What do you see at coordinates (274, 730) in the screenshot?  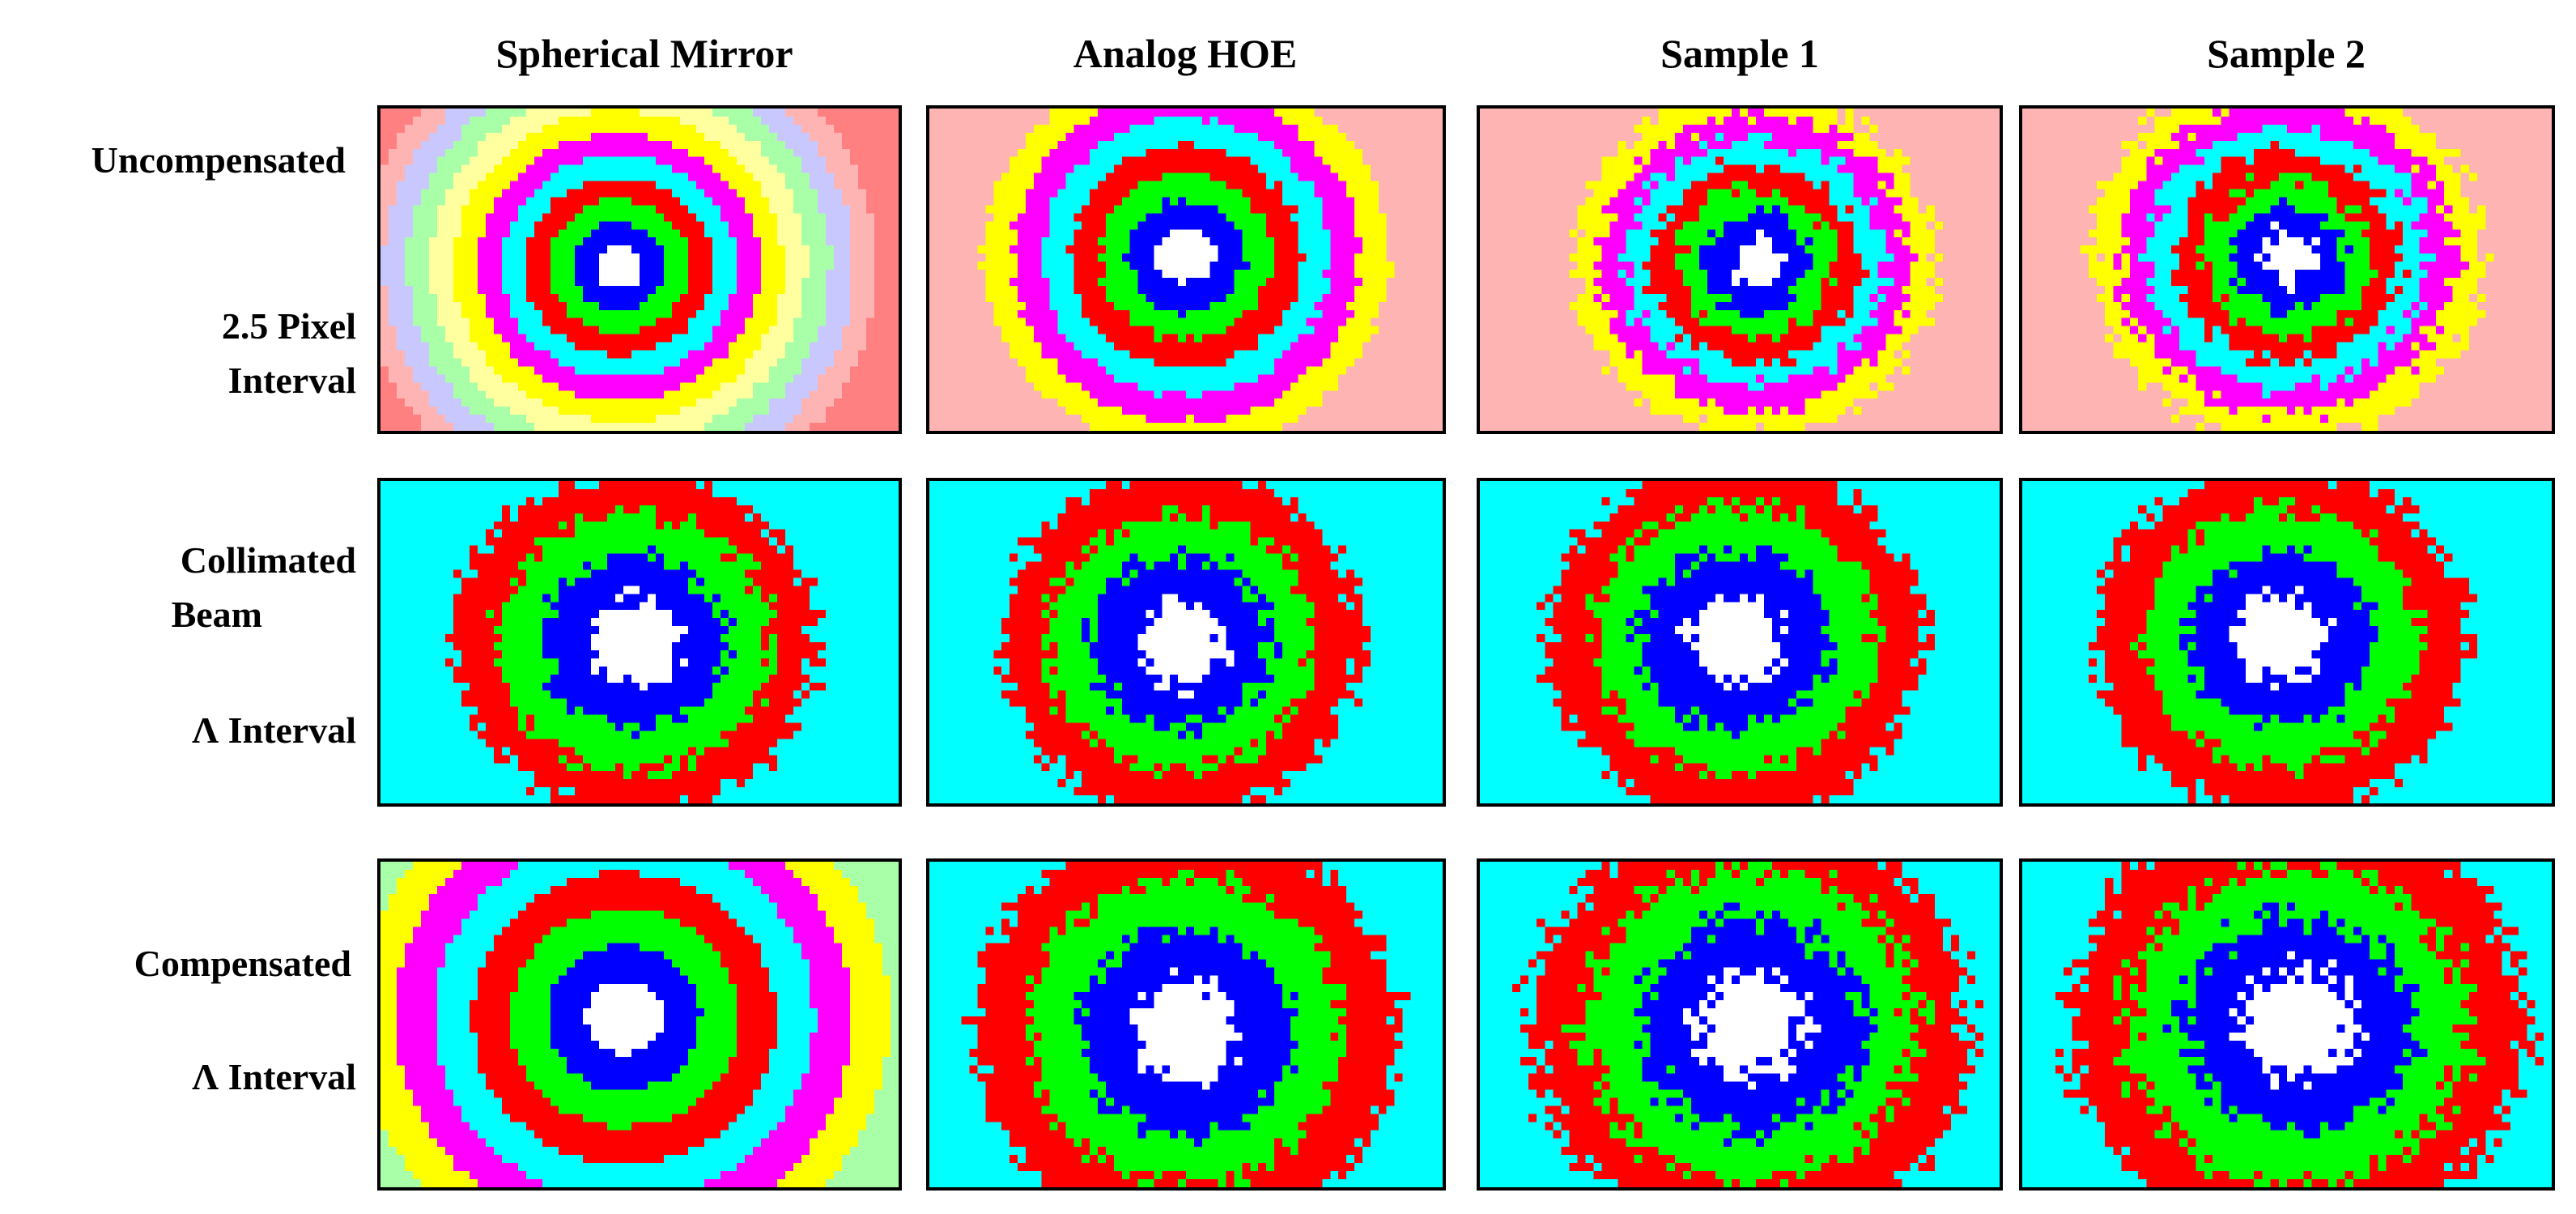 I see `row-label-lambda-interval-collimated: Λ Interval` at bounding box center [274, 730].